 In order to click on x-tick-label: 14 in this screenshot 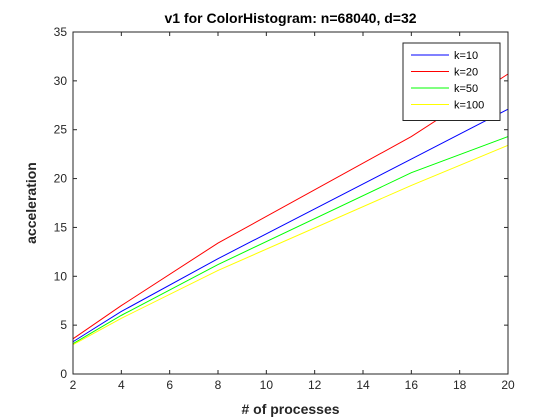, I will do `click(363, 385)`.